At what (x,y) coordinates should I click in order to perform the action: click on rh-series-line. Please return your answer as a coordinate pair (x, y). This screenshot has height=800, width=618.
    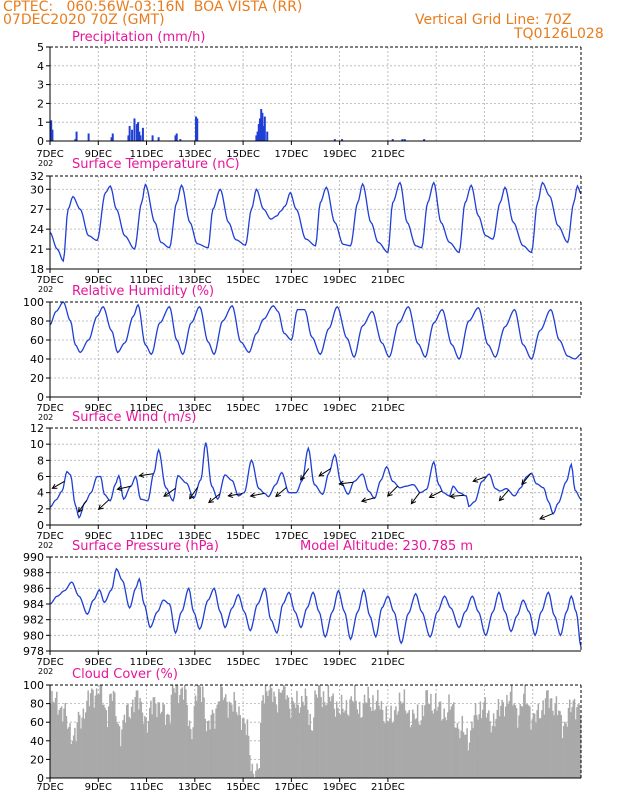
    Looking at the image, I should click on (315, 330).